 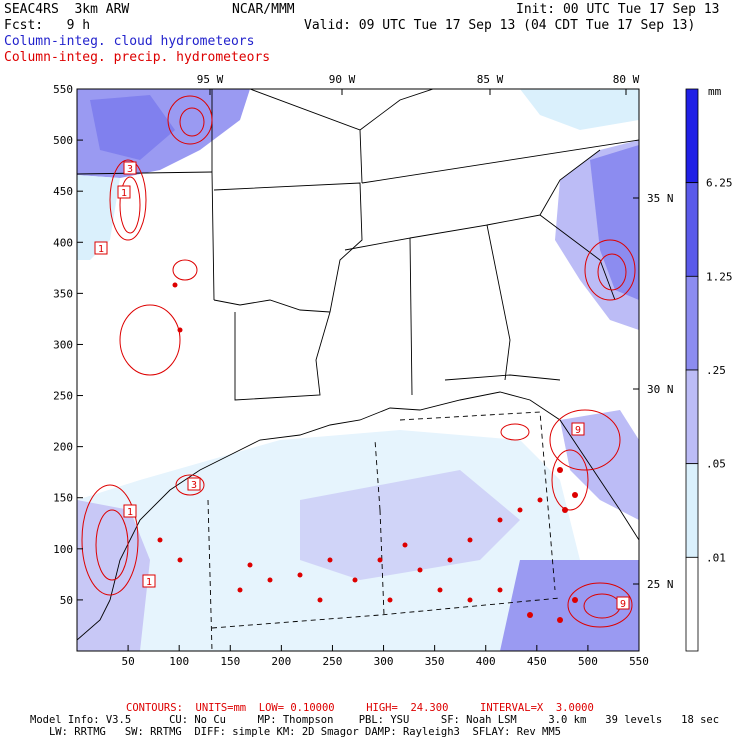 I want to click on field-cloud-label: Column-integ. cloud hydrometeors, so click(x=129, y=41).